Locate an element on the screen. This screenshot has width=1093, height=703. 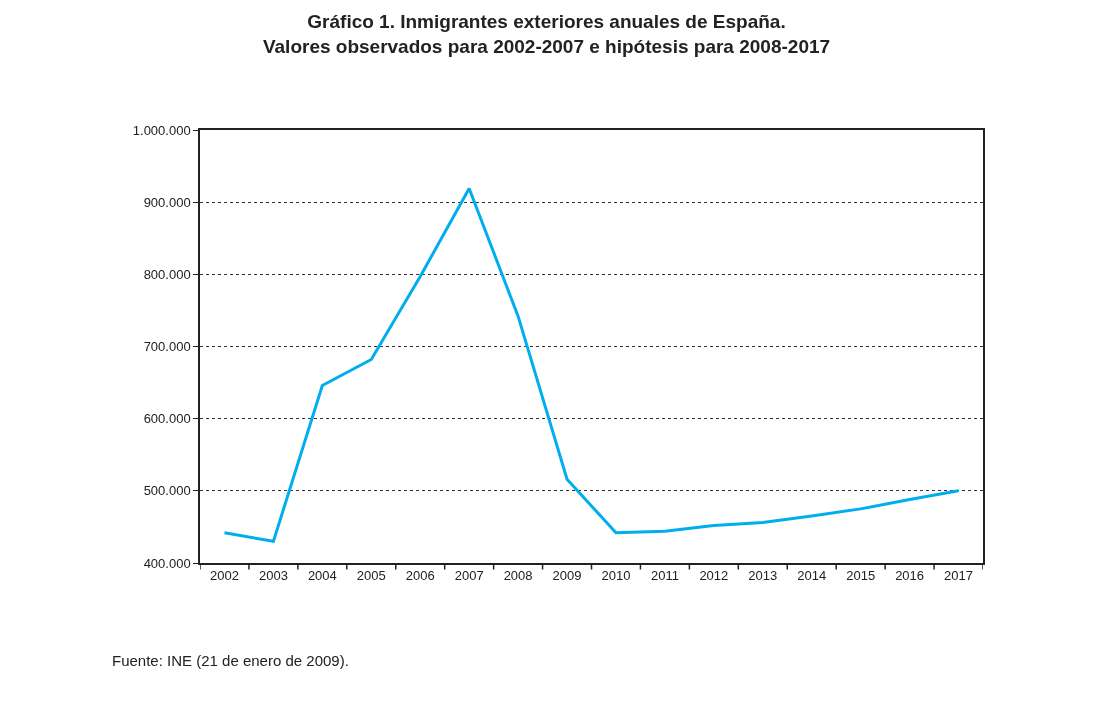
chart-title: Gráfico 1. Inmigrantes exteriores anuales de España. Valores observados para 2002-2007 e hipótesis para 2008-2017 is located at coordinates (546, 34).